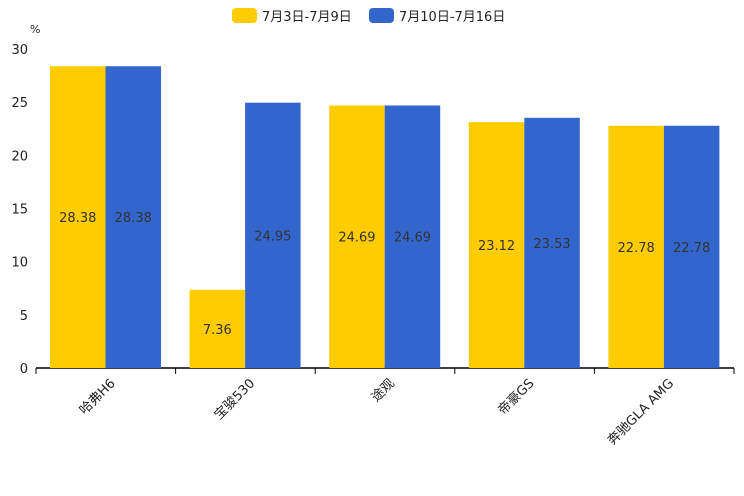 Image resolution: width=744 pixels, height=496 pixels. Describe the element at coordinates (19, 263) in the screenshot. I see `y-tick-label: 10` at that location.